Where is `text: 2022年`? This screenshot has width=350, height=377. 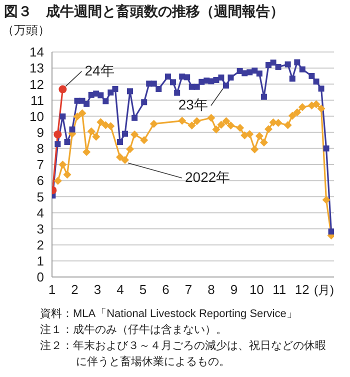 text: 2022年 is located at coordinates (207, 177).